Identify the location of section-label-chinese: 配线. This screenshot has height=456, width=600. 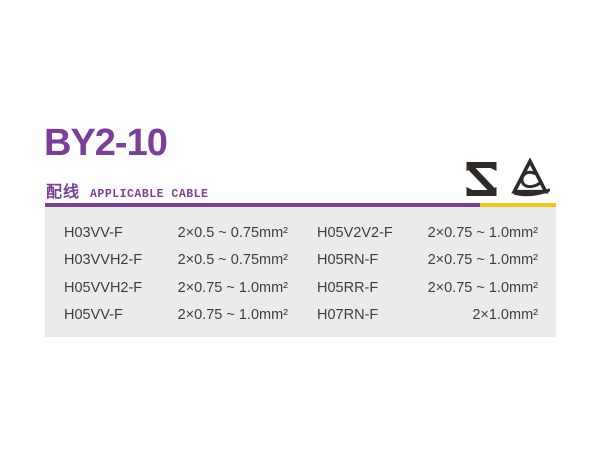
(63, 192).